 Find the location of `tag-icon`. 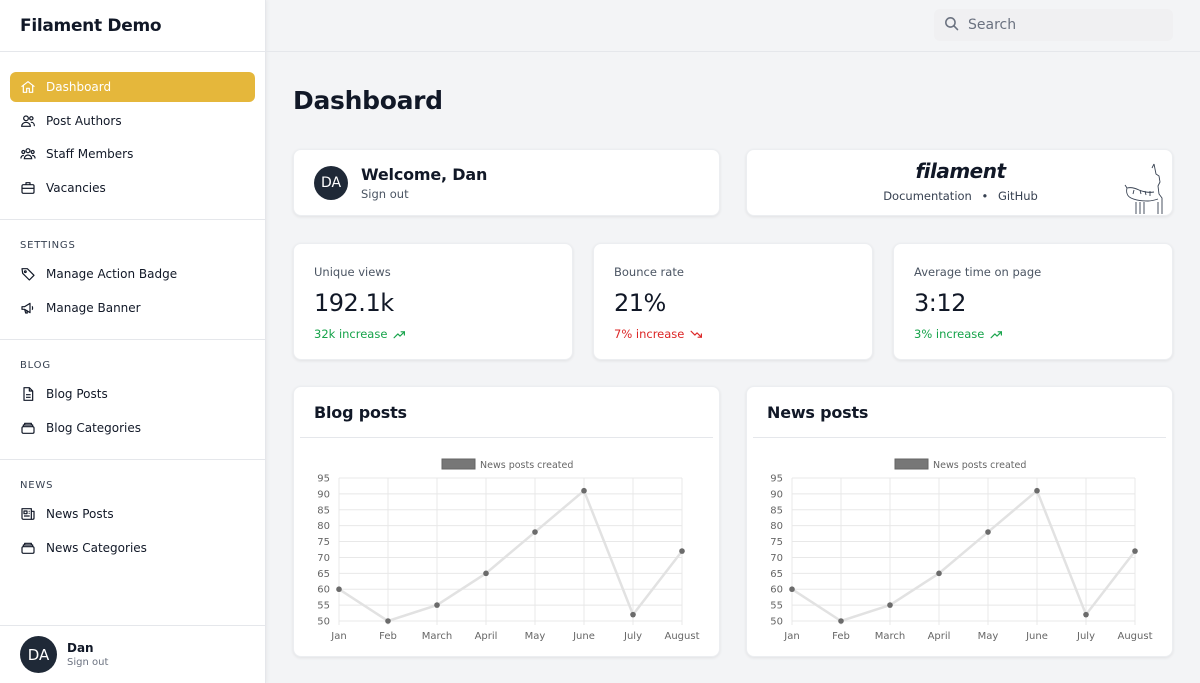

tag-icon is located at coordinates (28, 274).